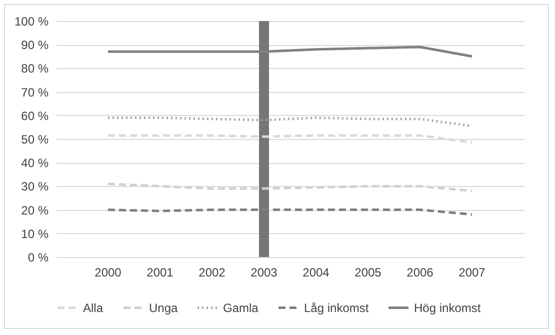  Describe the element at coordinates (472, 273) in the screenshot. I see `x-tick-label: 2007` at that location.